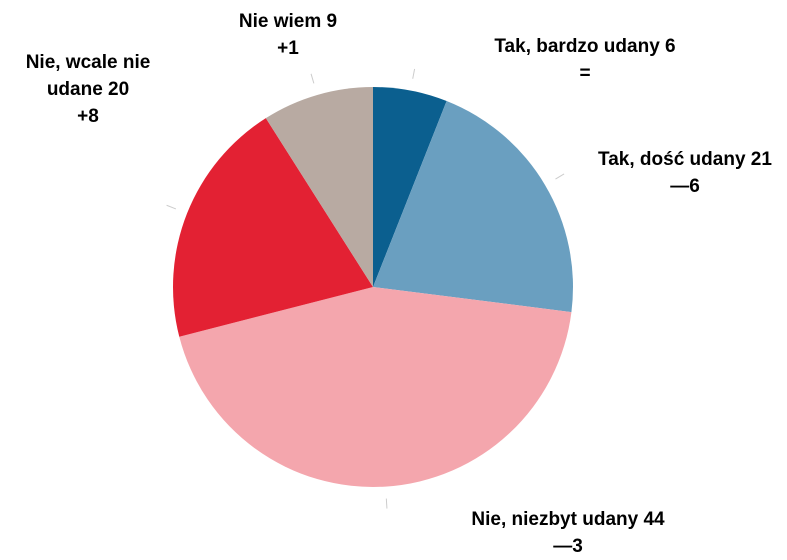 Image resolution: width=787 pixels, height=560 pixels. Describe the element at coordinates (577, 46) in the screenshot. I see `label-text: Tak, bardzo udany` at that location.